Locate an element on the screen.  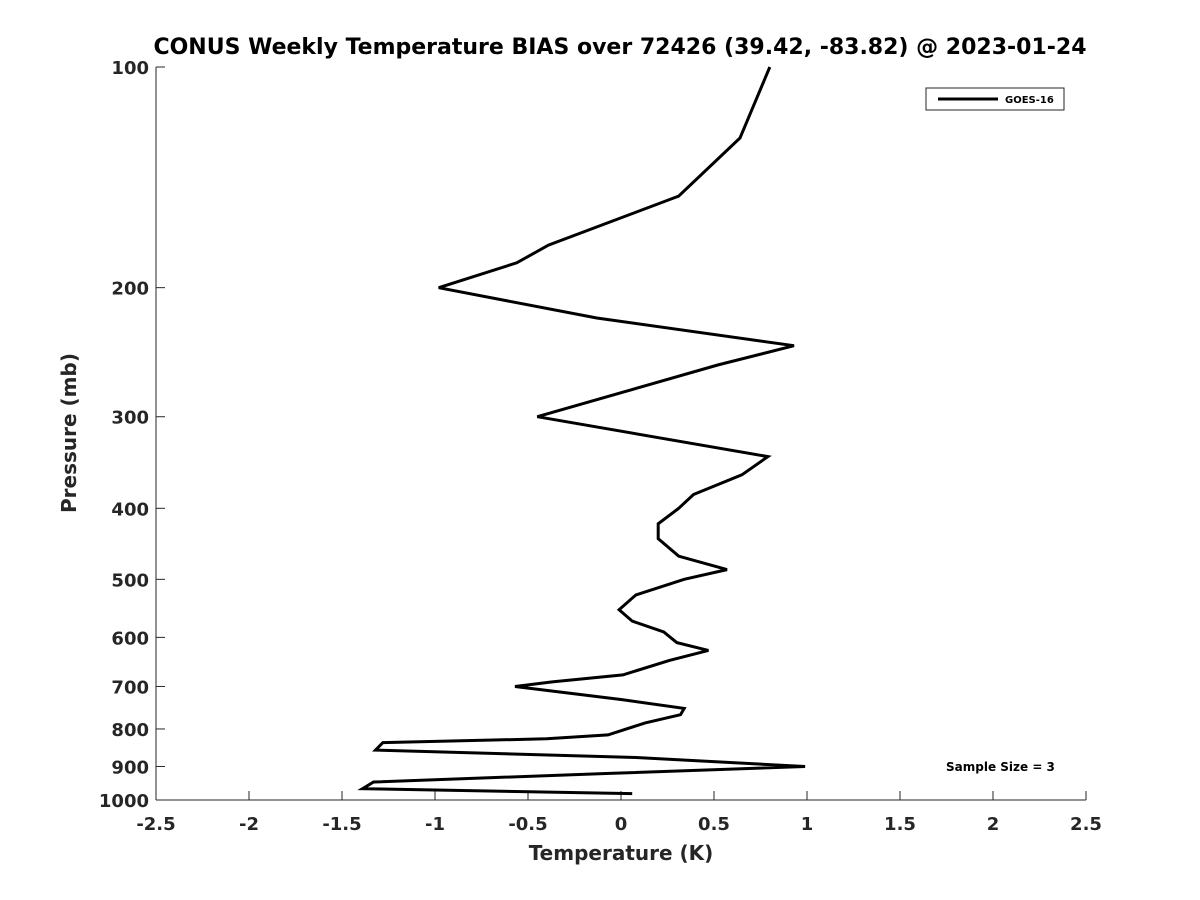
sample-size-annotation: Sample Size = 3 is located at coordinates (1000, 767).